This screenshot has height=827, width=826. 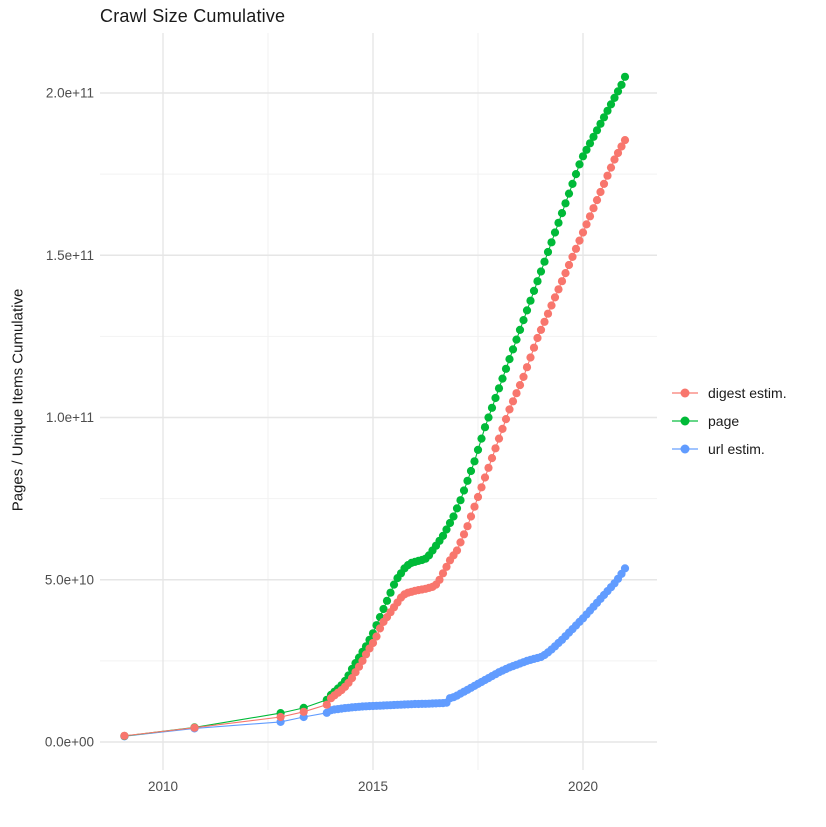 What do you see at coordinates (70, 417) in the screenshot?
I see `y-tick-label: 1.0e+11` at bounding box center [70, 417].